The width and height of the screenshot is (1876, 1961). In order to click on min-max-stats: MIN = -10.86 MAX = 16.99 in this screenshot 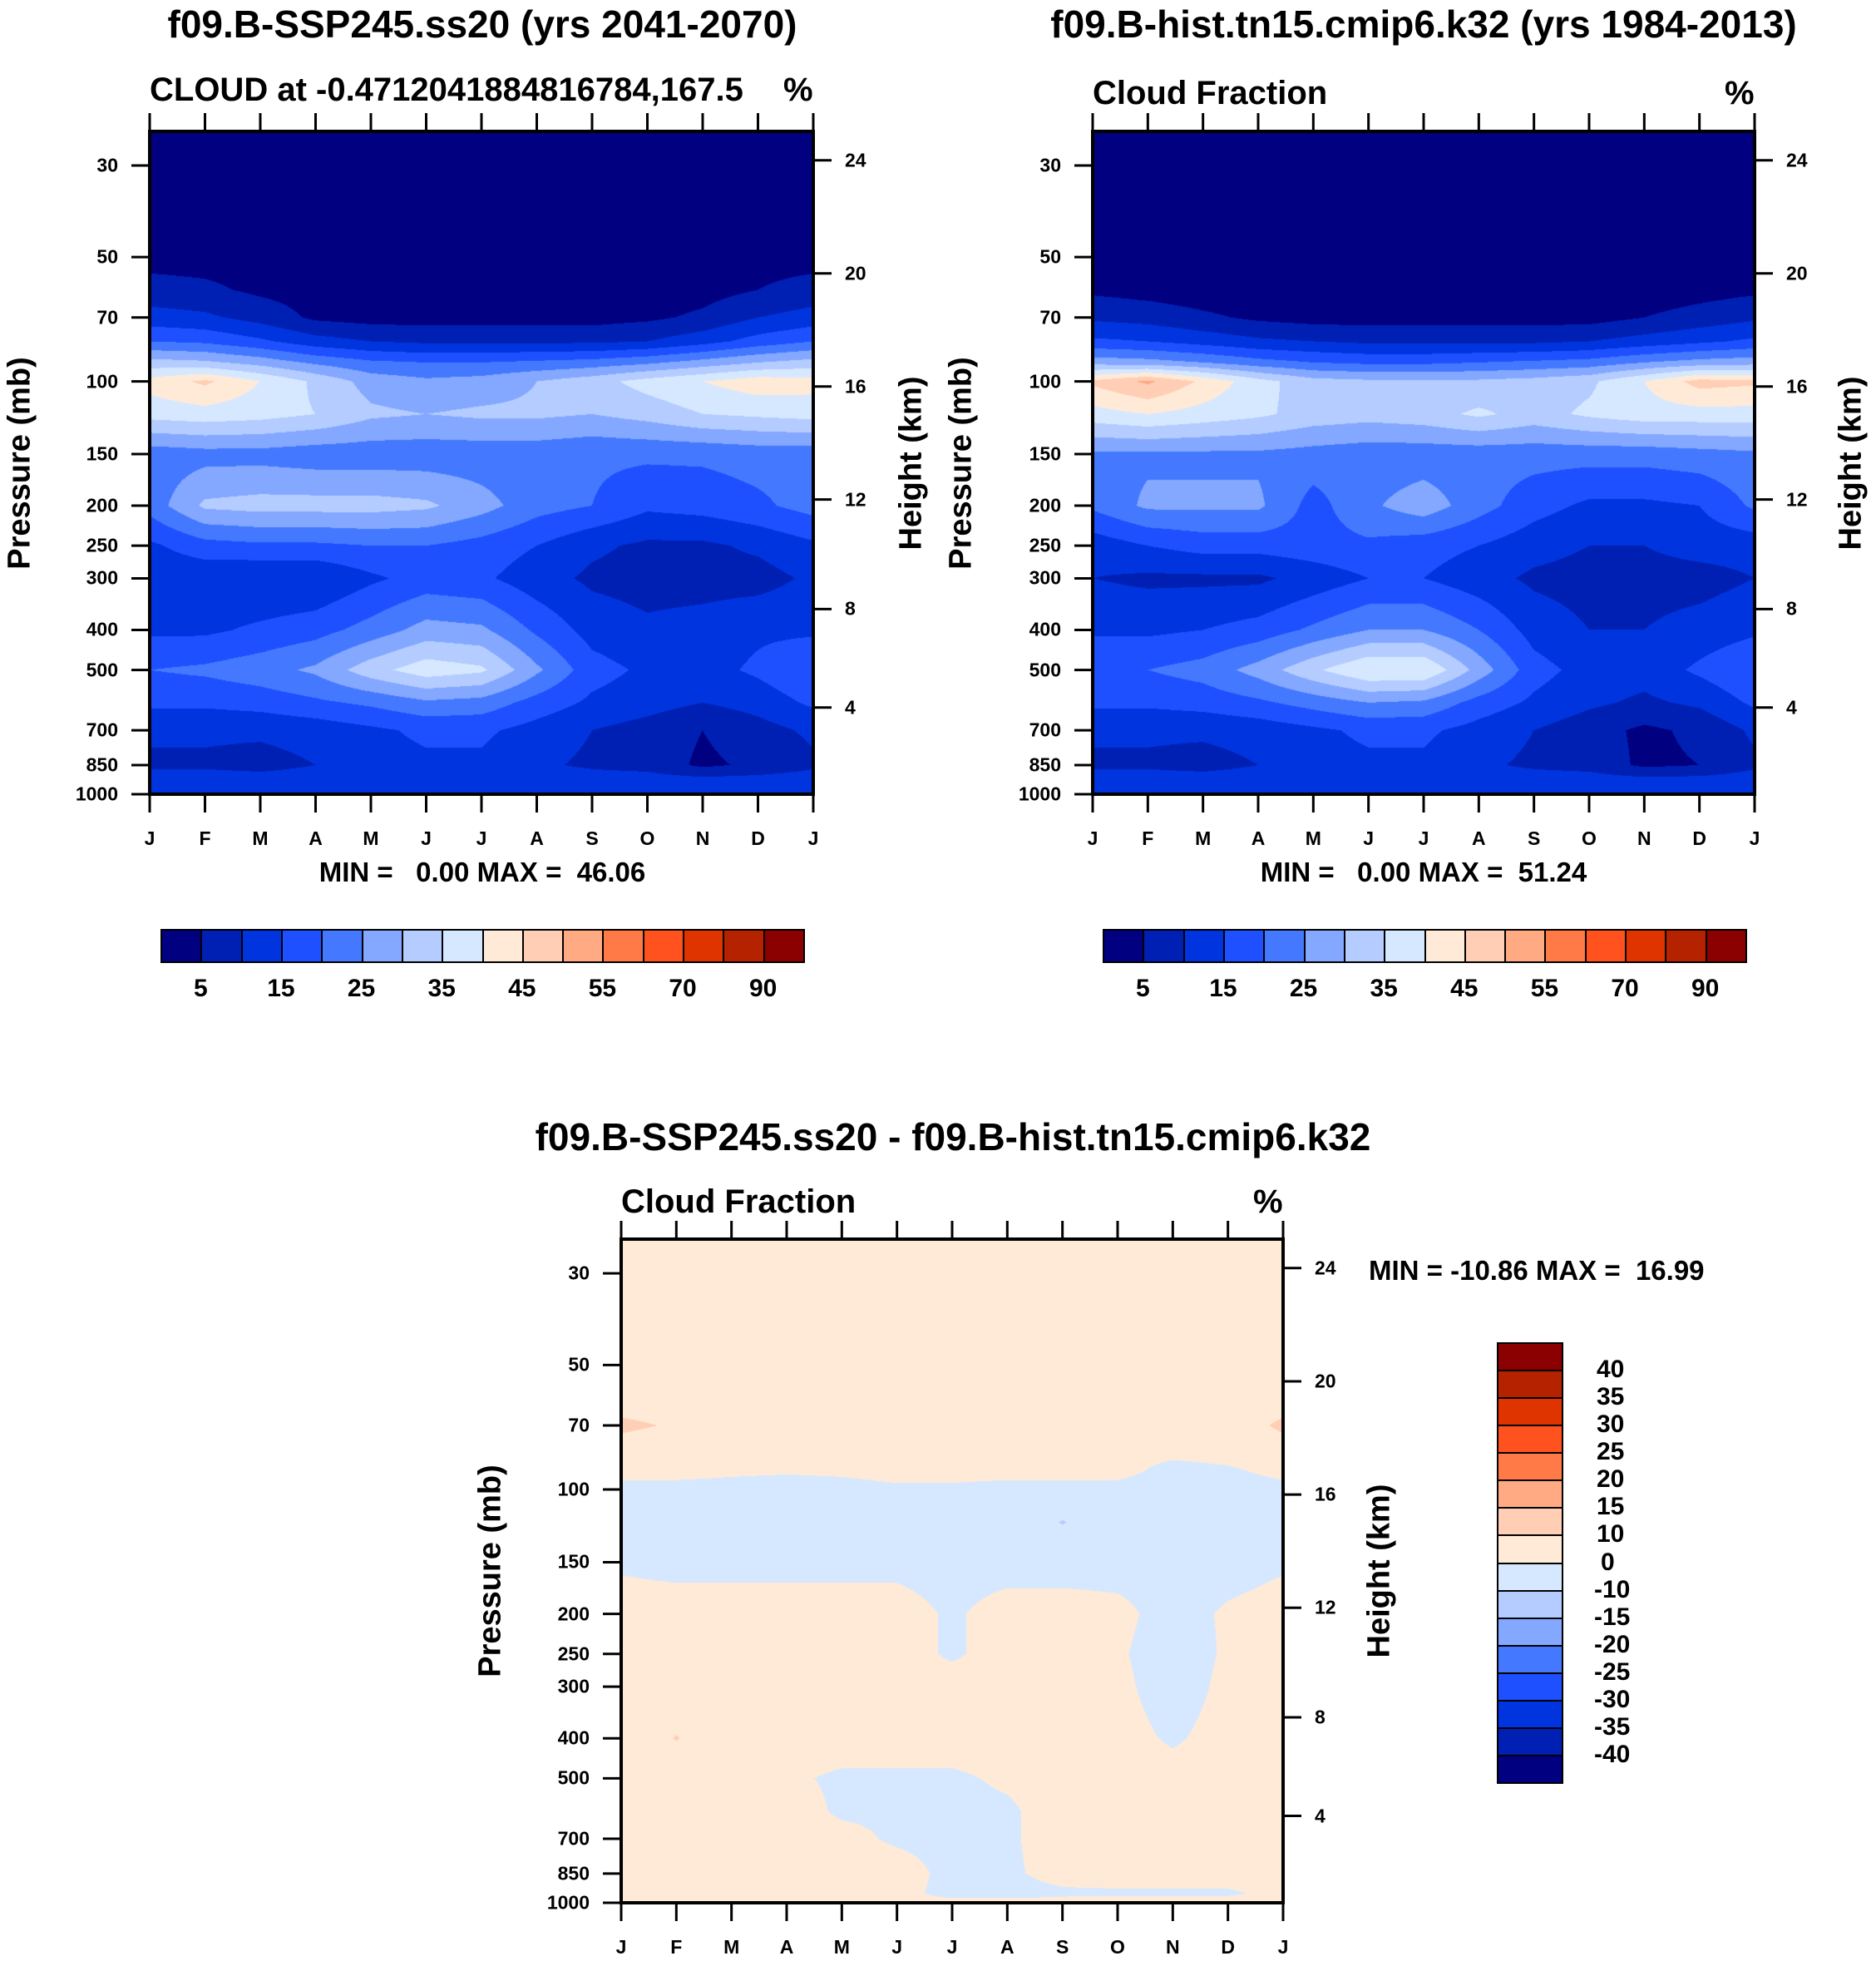, I will do `click(1537, 1270)`.